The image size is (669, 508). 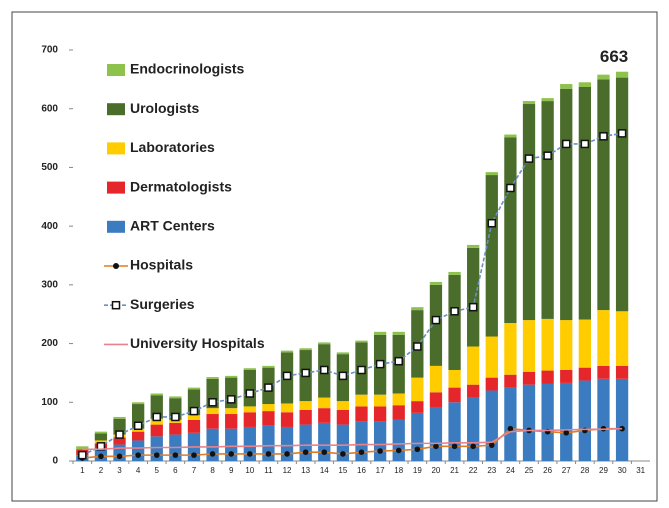 I want to click on y-tick-label: 100, so click(x=49, y=402).